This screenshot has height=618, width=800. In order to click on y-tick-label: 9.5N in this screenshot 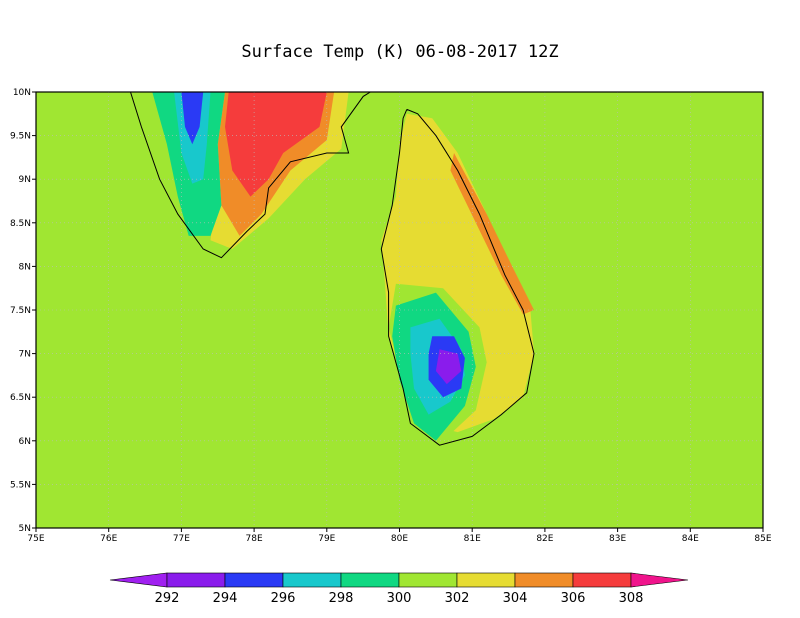, I will do `click(20, 137)`.